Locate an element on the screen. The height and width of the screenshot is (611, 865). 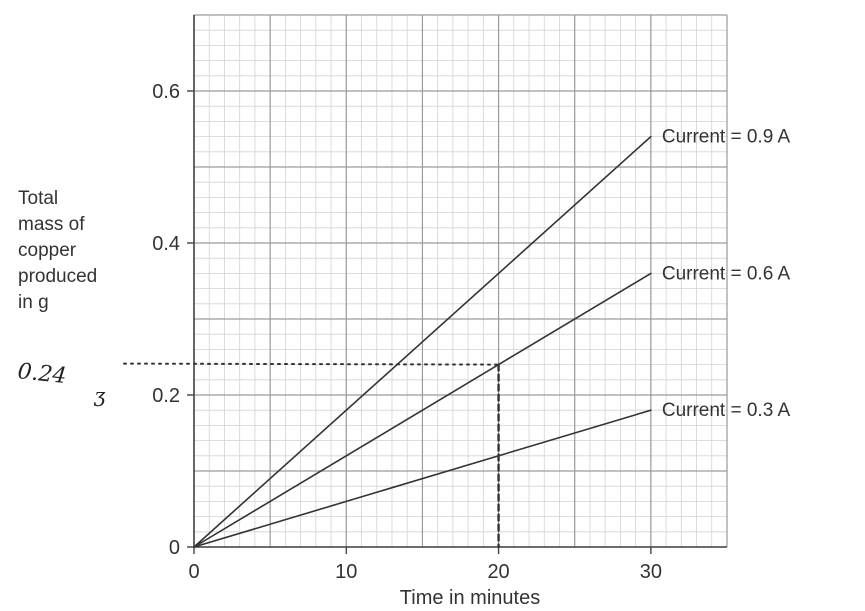
y-tick-label: 0.4 is located at coordinates (166, 244).